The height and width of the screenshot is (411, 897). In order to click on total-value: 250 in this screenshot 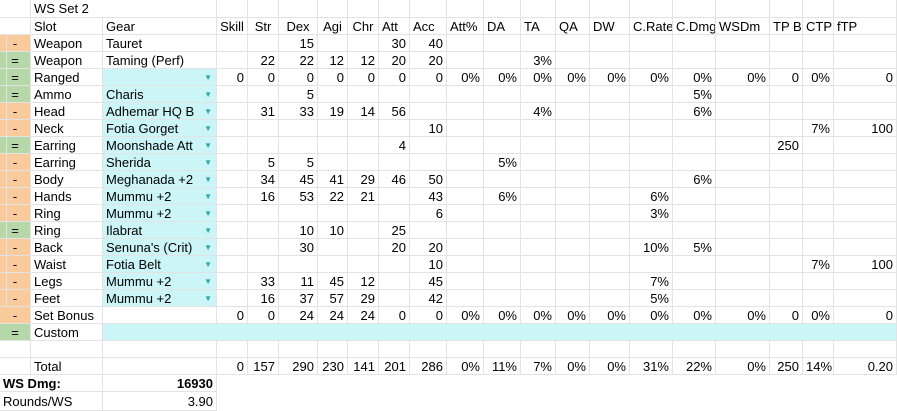, I will do `click(786, 366)`.